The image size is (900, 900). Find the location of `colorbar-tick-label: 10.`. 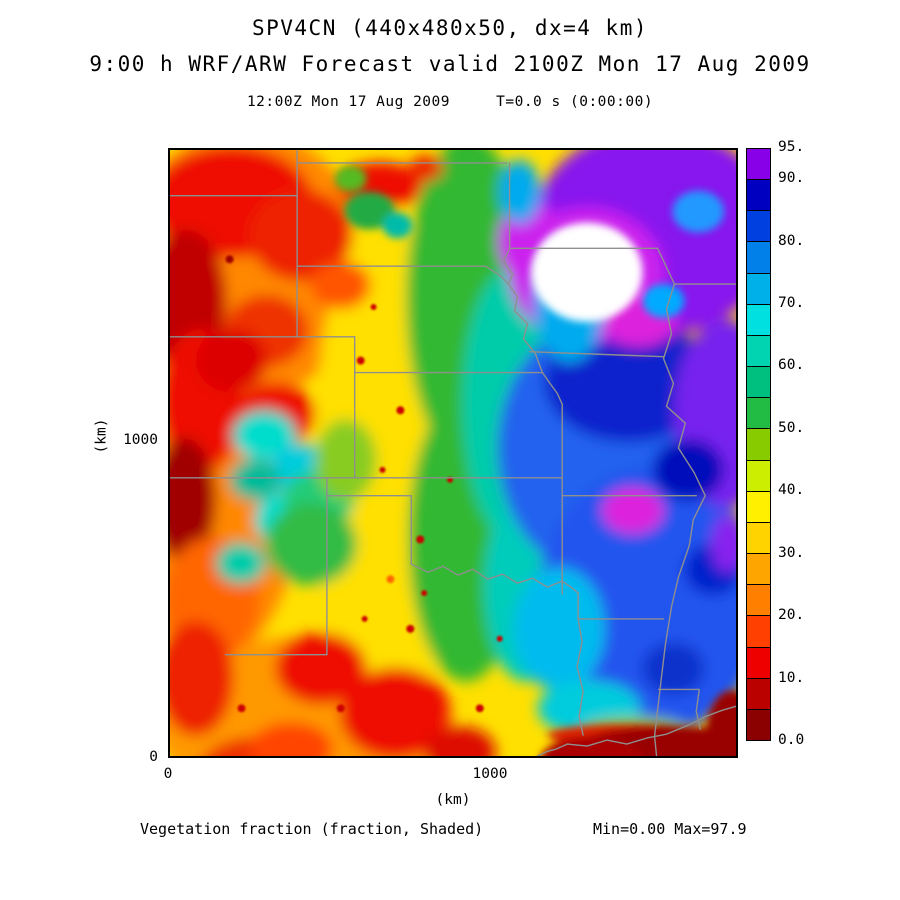

colorbar-tick-label: 10. is located at coordinates (791, 677).